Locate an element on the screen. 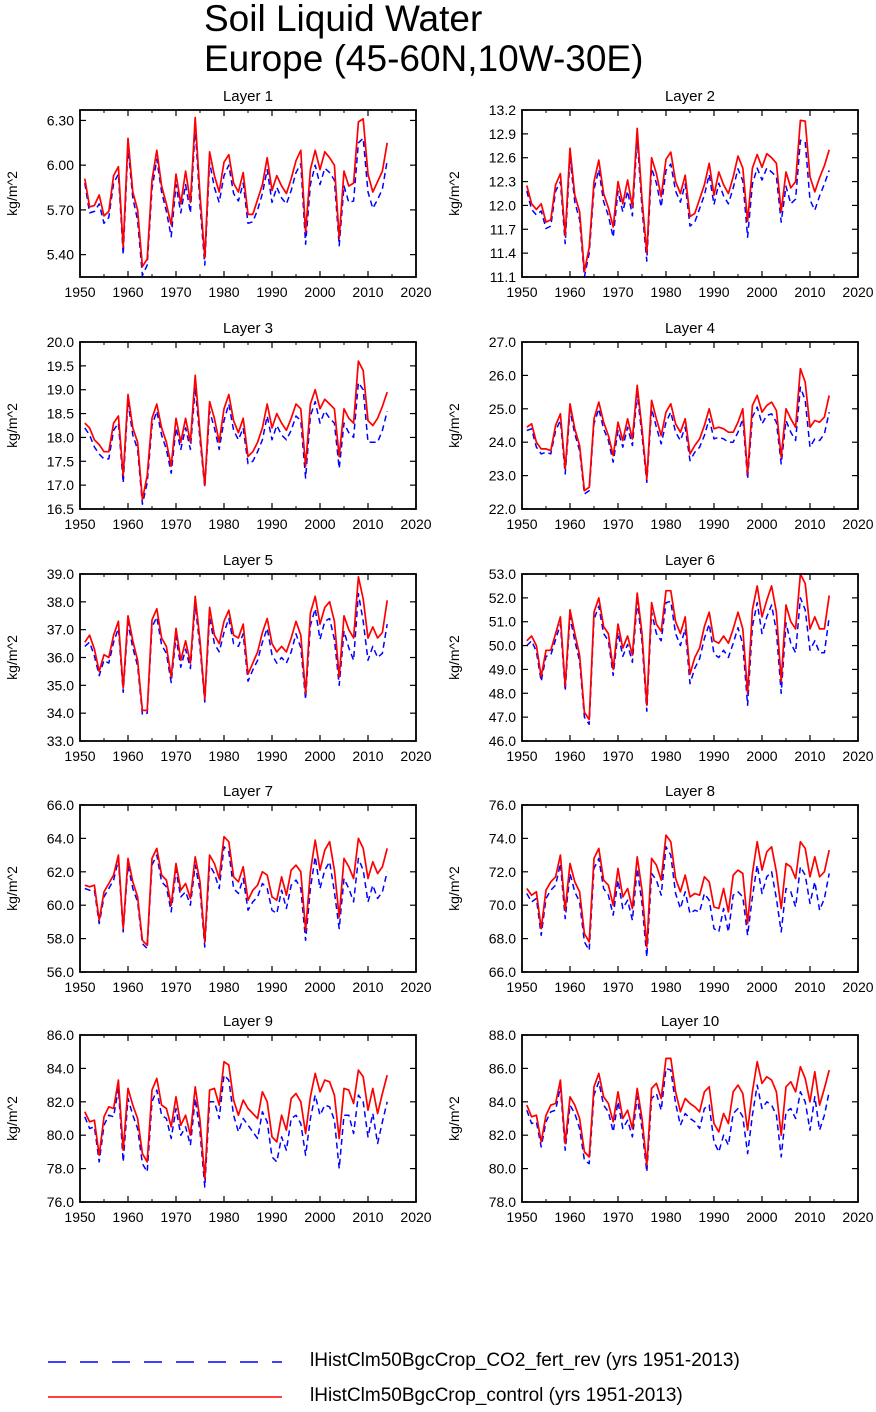 This screenshot has height=1412, width=876. layer-5-ytick-label: 33.0 is located at coordinates (60, 741).